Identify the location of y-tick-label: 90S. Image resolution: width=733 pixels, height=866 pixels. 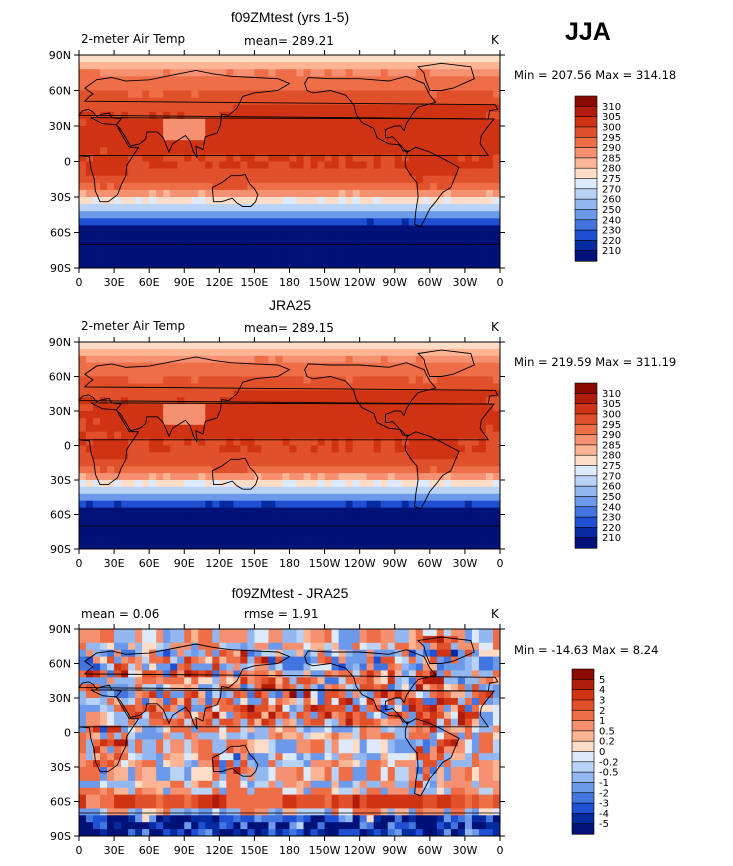
(60, 549).